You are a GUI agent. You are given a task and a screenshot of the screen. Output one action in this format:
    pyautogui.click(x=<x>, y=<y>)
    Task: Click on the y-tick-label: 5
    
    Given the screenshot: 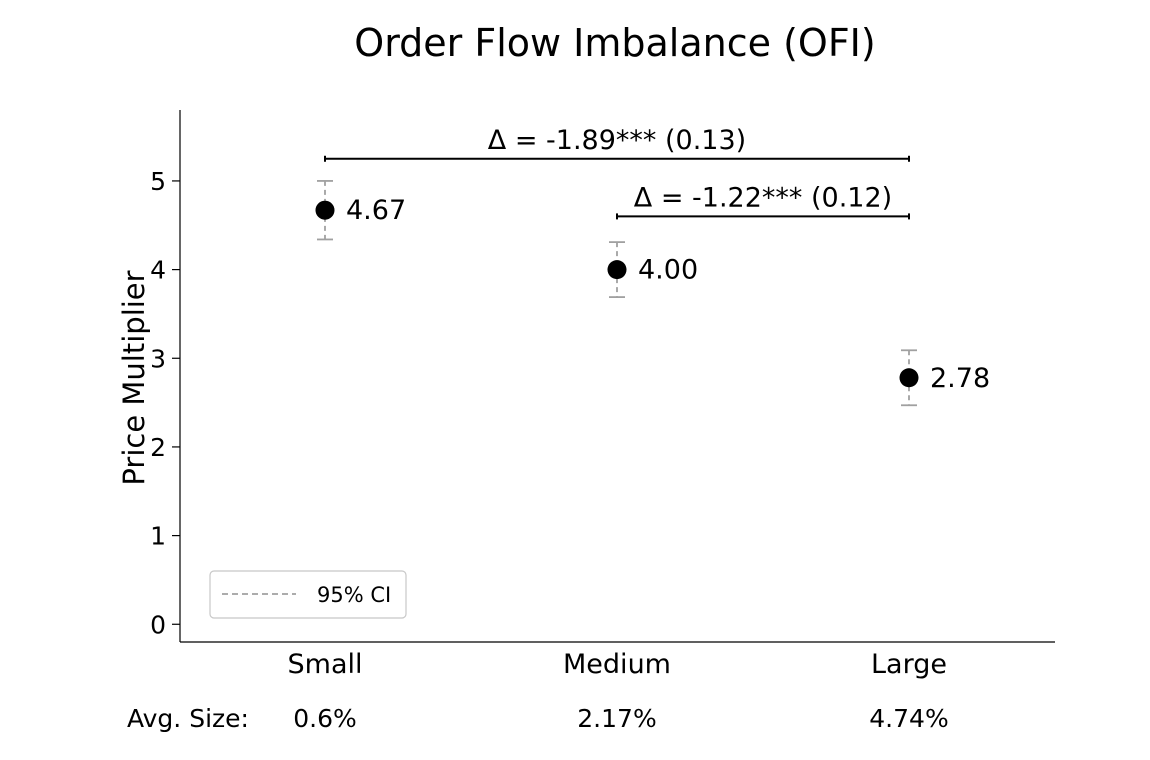 What is the action you would take?
    pyautogui.click(x=158, y=181)
    